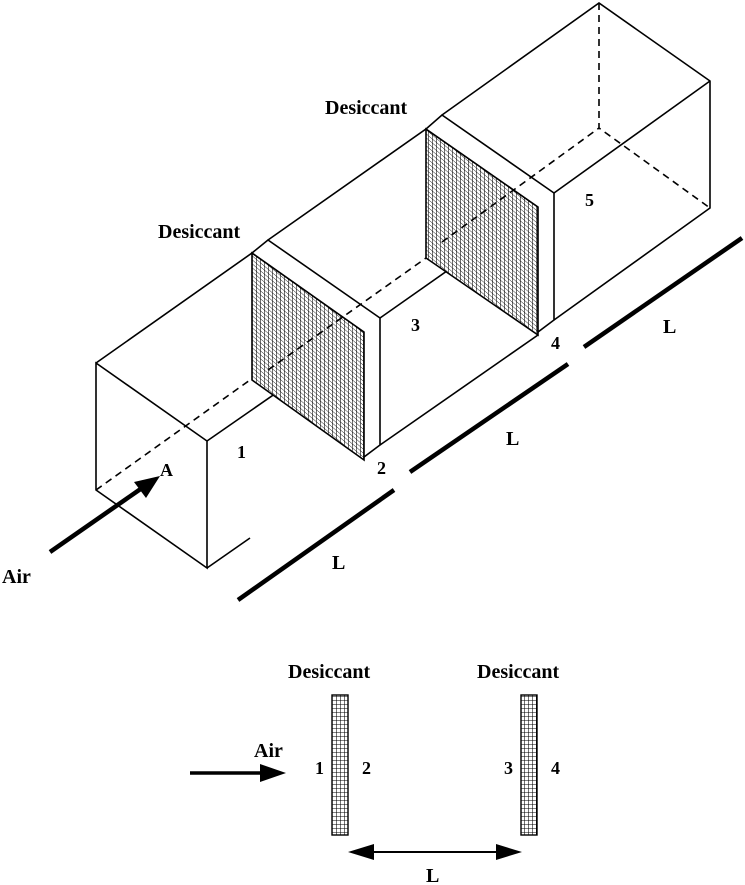  I want to click on section-desiccant-left, so click(340, 765).